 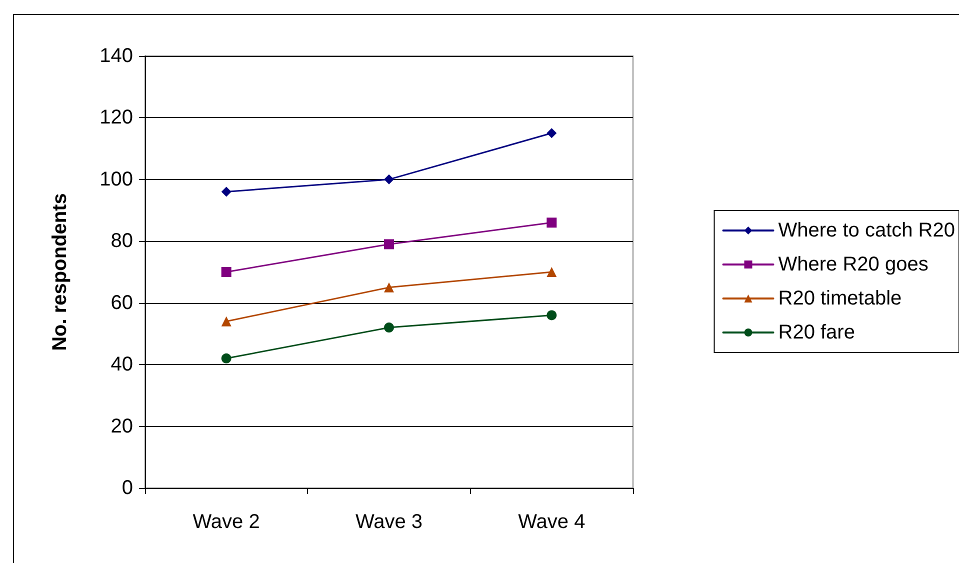 I want to click on x-tick-label: Wave 2, so click(x=226, y=522).